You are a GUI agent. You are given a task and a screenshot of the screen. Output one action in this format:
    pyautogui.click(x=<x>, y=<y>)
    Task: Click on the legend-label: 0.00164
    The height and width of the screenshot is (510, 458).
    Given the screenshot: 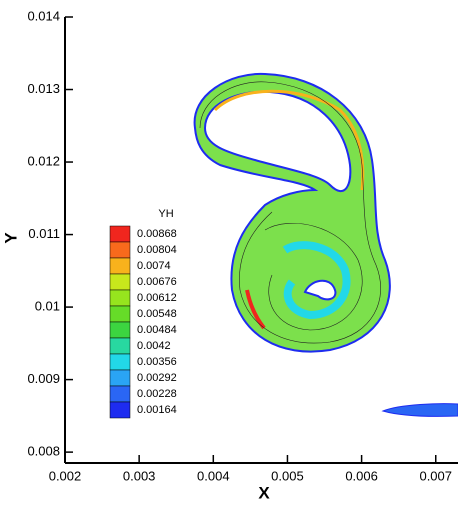 What is the action you would take?
    pyautogui.click(x=157, y=410)
    